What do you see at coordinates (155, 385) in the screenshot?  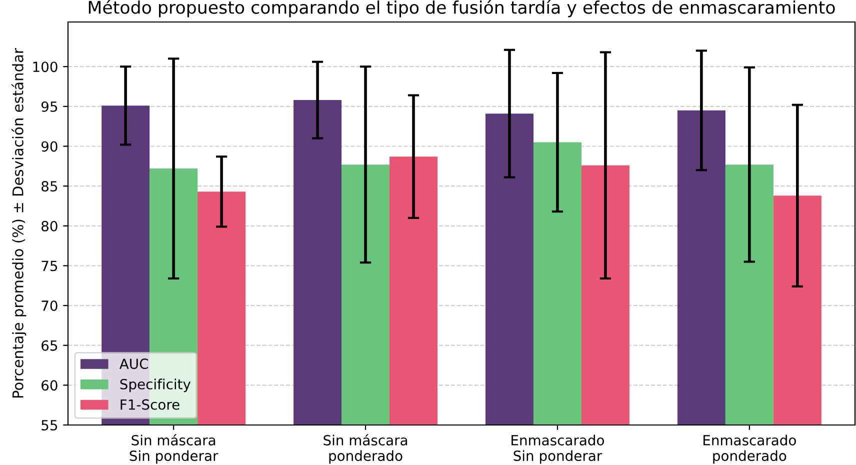 I see `legend-label: Specificity` at bounding box center [155, 385].